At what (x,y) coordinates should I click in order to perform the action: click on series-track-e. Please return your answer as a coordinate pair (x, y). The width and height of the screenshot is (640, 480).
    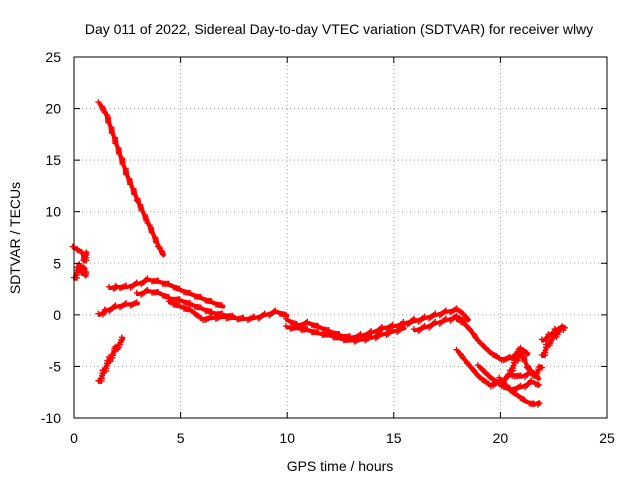
    Looking at the image, I should click on (110, 359).